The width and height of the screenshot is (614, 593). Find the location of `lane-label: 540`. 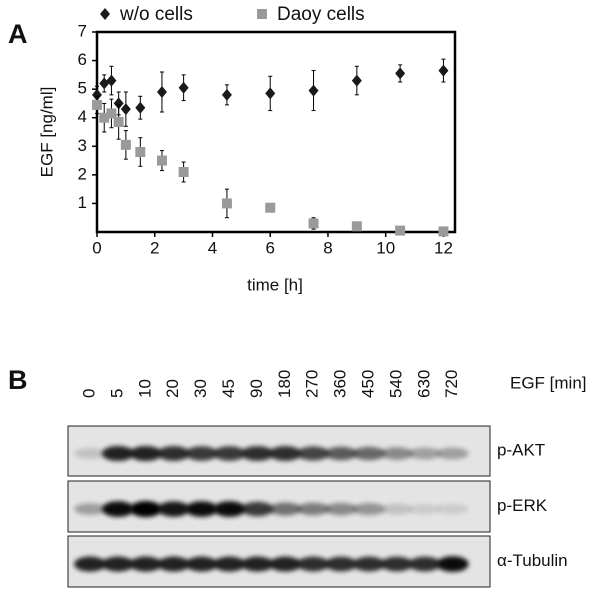

lane-label: 540 is located at coordinates (395, 384).